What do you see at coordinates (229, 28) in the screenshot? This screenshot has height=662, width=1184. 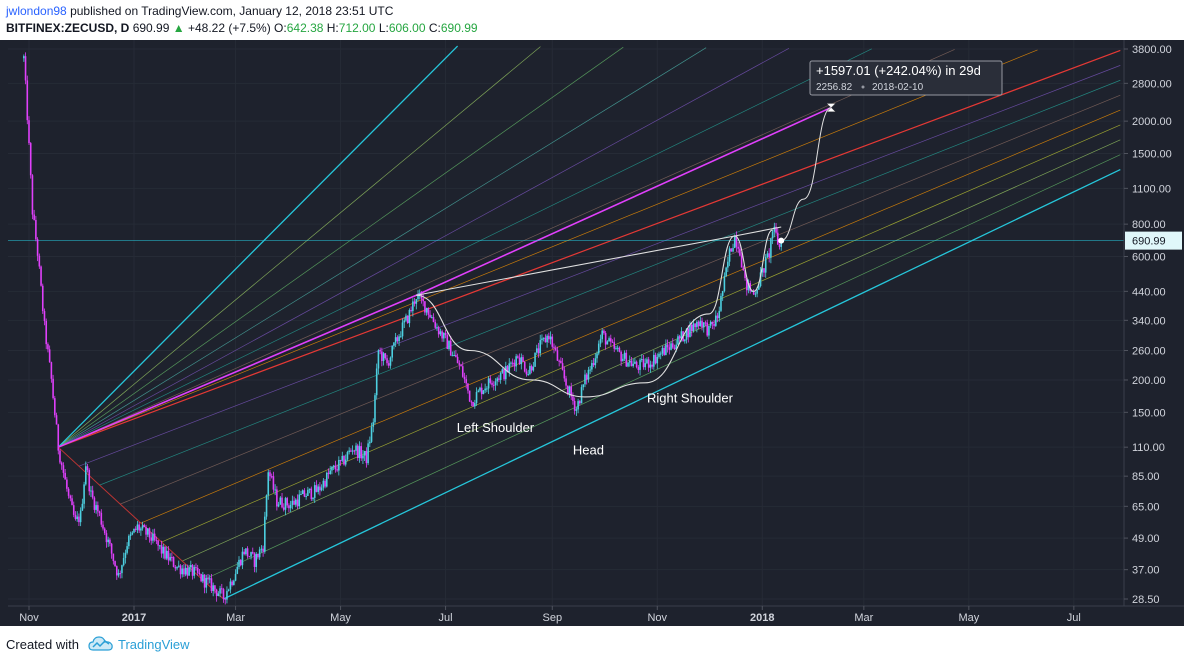 I see `price-change: +48.22 (+7.5%)` at bounding box center [229, 28].